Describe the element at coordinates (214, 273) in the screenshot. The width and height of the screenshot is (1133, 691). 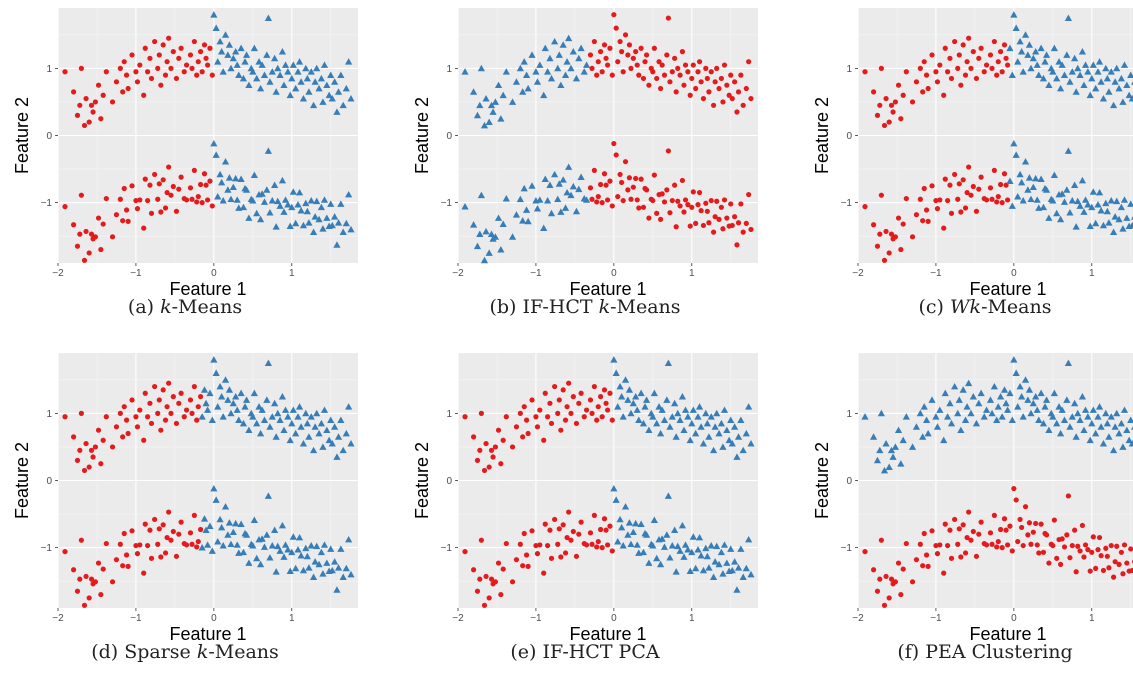
I see `x-tick-label: 0` at that location.